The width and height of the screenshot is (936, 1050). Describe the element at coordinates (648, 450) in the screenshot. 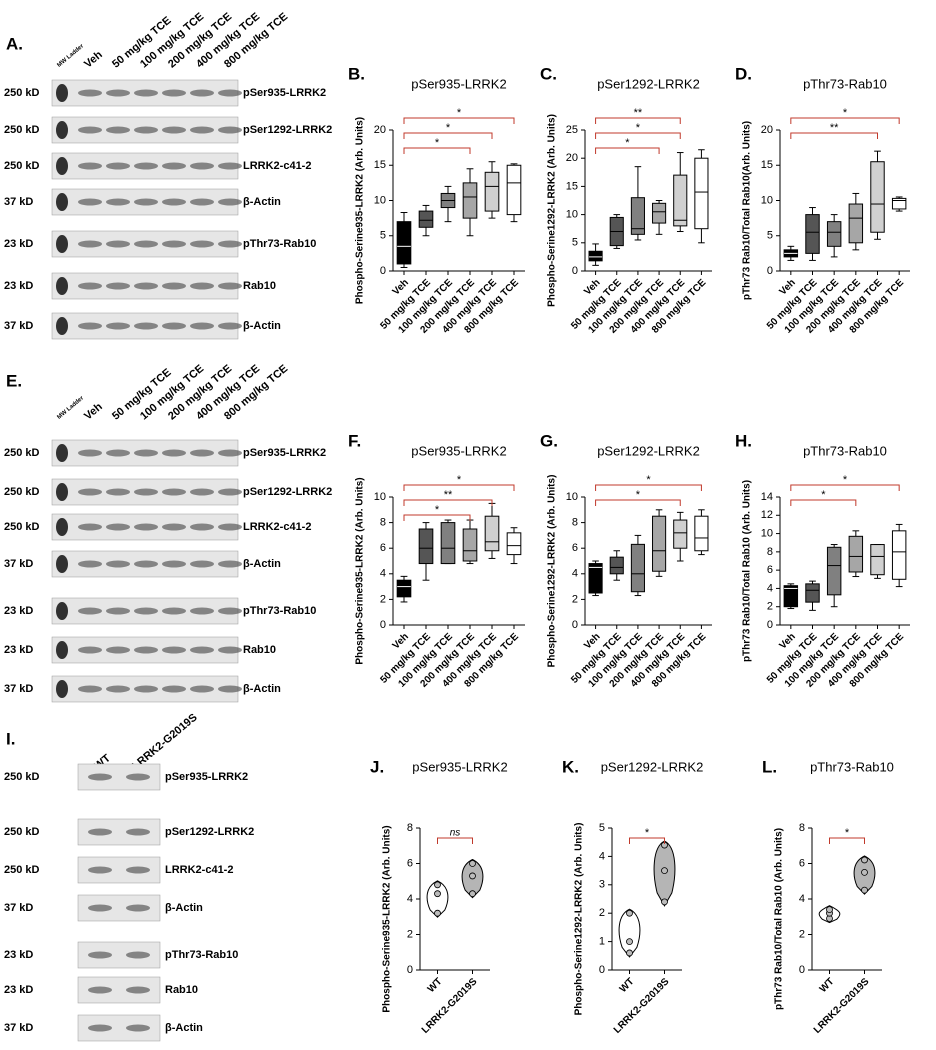

I see `chart-title: pSer1292-LRRK2` at that location.